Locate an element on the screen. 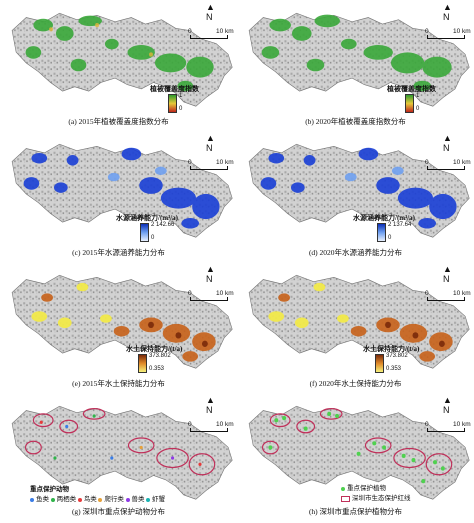 The image size is (474, 523). legend-item: 两栖类 is located at coordinates (63, 499).